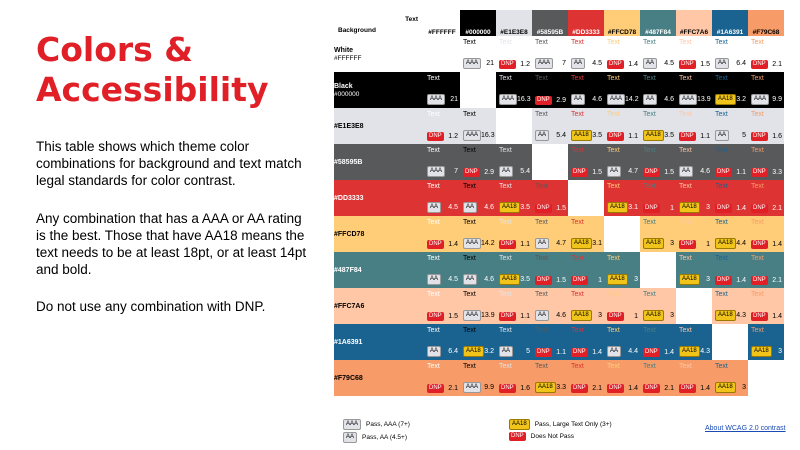 Image resolution: width=800 pixels, height=450 pixels. I want to click on contrast-ratio: 1.6, so click(525, 388).